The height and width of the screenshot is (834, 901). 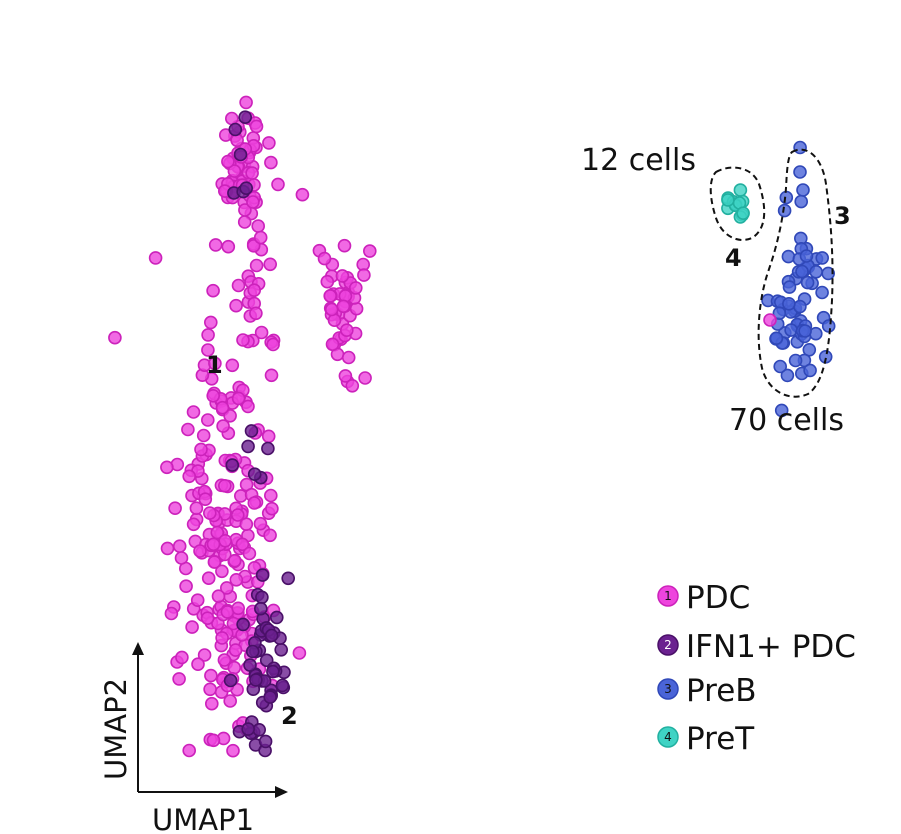 I want to click on legend-marker-pret-number: 4, so click(x=668, y=737).